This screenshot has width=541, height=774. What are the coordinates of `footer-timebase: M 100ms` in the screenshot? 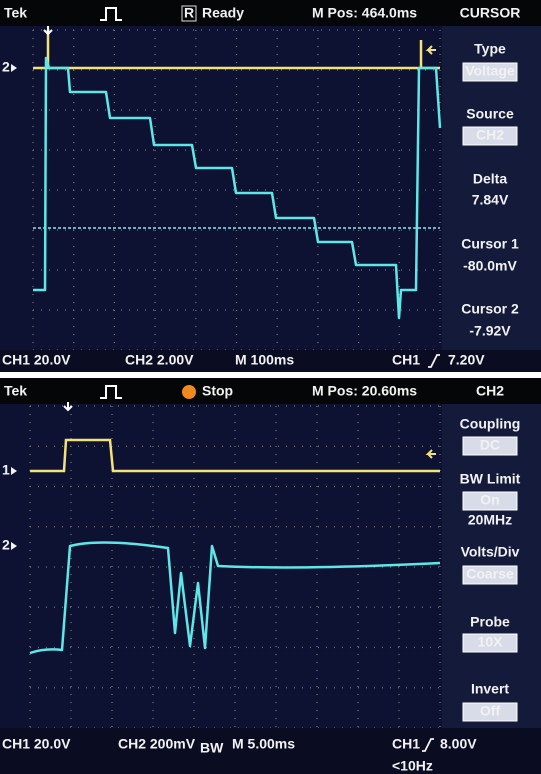 It's located at (264, 360).